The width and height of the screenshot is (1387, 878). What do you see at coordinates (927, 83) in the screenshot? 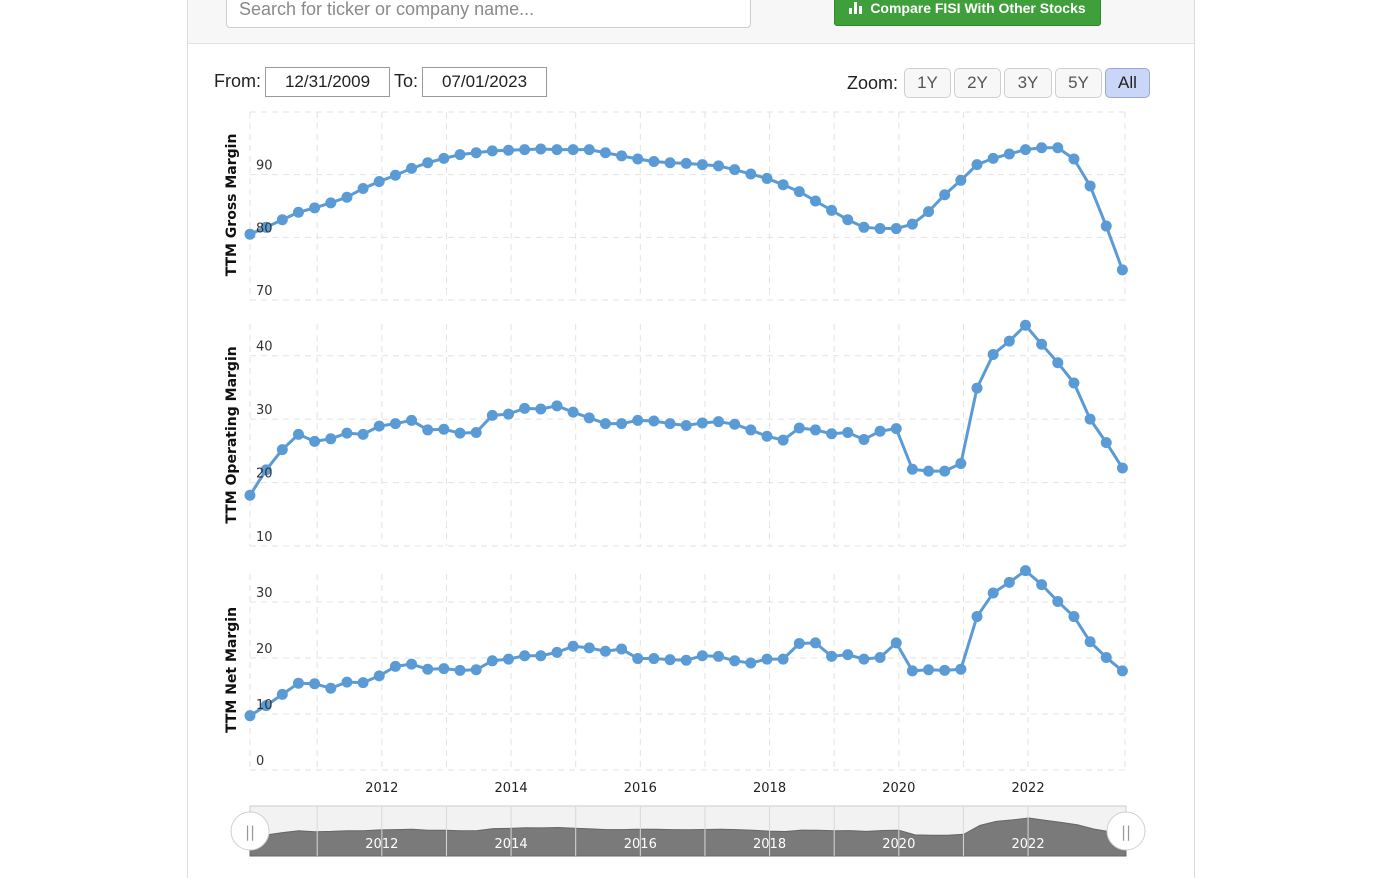
I see `zoom-1y-button: 1Y` at bounding box center [927, 83].